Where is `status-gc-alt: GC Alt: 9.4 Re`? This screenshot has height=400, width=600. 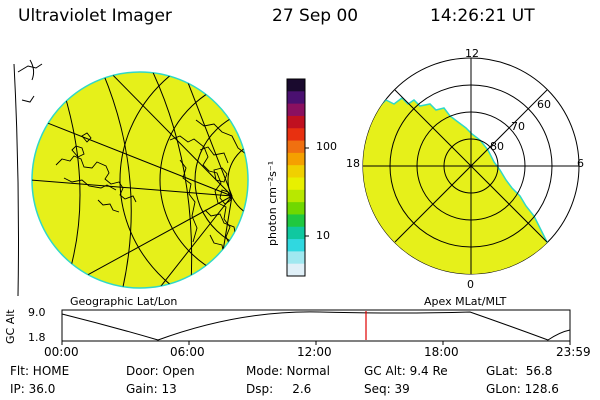
status-gc-alt: GC Alt: 9.4 Re is located at coordinates (406, 371).